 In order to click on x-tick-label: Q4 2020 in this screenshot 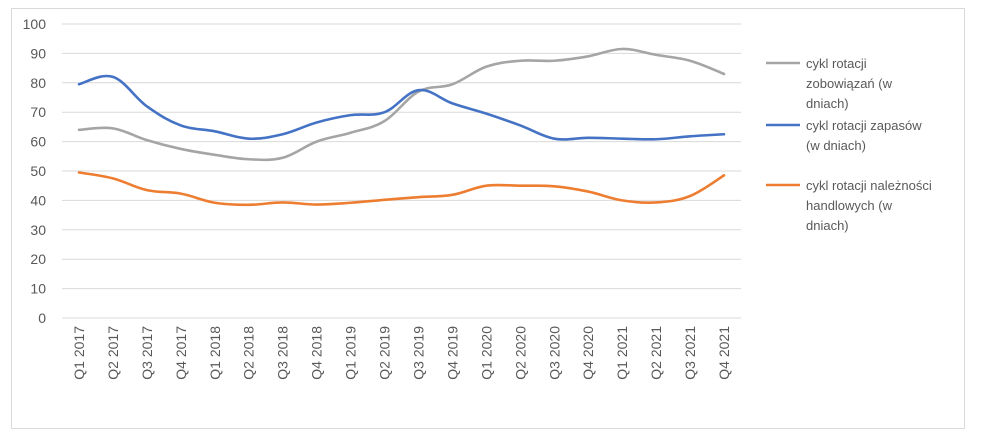, I will do `click(588, 353)`.